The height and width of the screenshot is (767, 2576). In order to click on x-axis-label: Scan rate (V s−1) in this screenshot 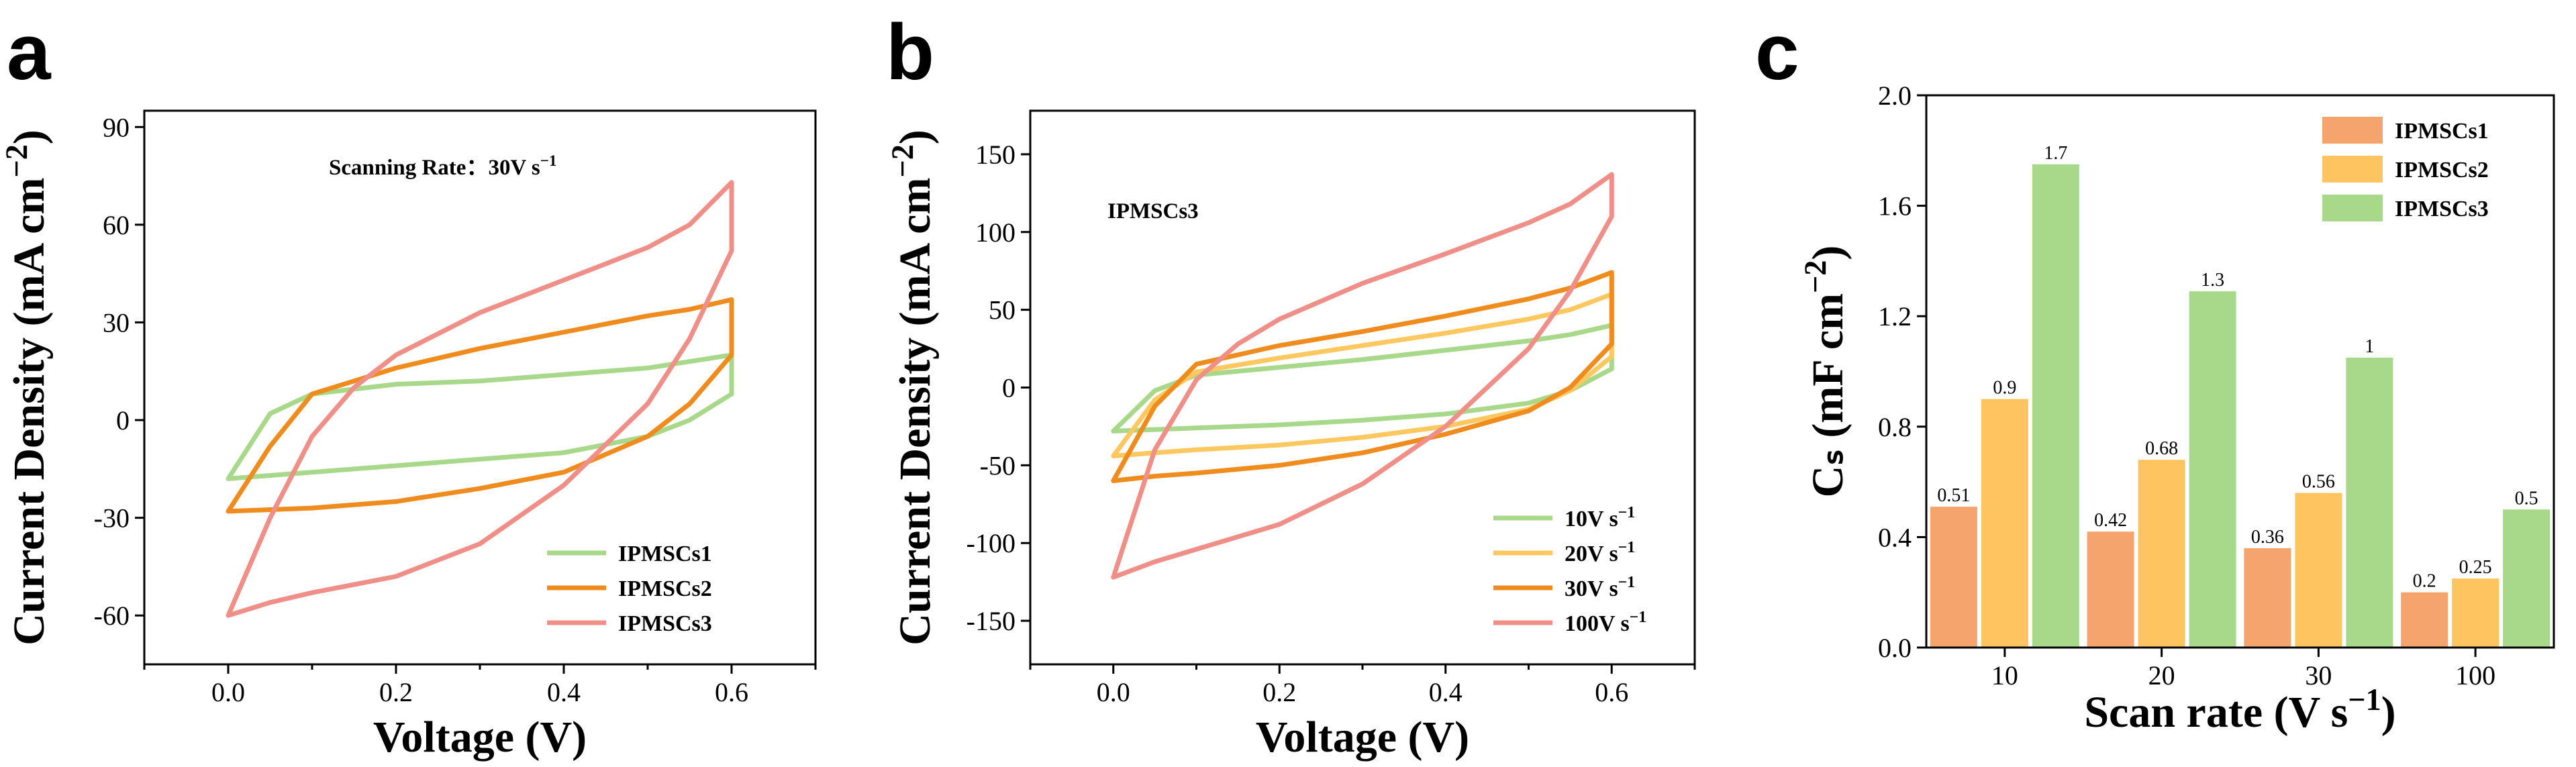, I will do `click(2239, 709)`.